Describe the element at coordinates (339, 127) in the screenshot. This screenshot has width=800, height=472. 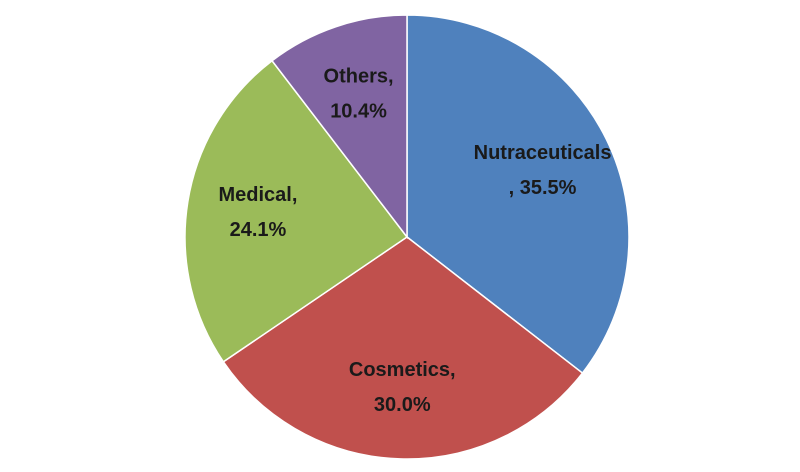
I see `pie-slice` at that location.